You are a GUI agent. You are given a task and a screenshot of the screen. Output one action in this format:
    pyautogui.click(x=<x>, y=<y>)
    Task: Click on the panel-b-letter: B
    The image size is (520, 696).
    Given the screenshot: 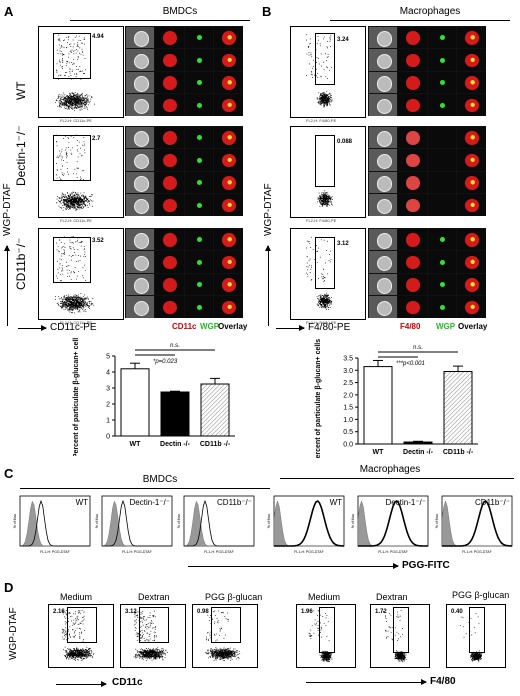 What is the action you would take?
    pyautogui.click(x=267, y=11)
    